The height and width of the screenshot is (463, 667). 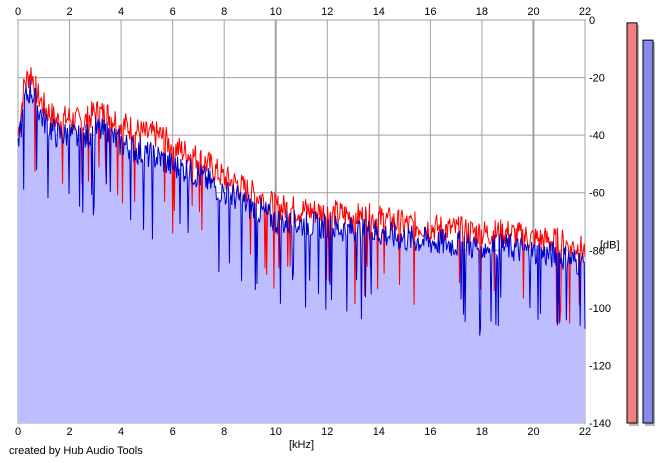 I want to click on y-tick-label: 0, so click(x=592, y=21).